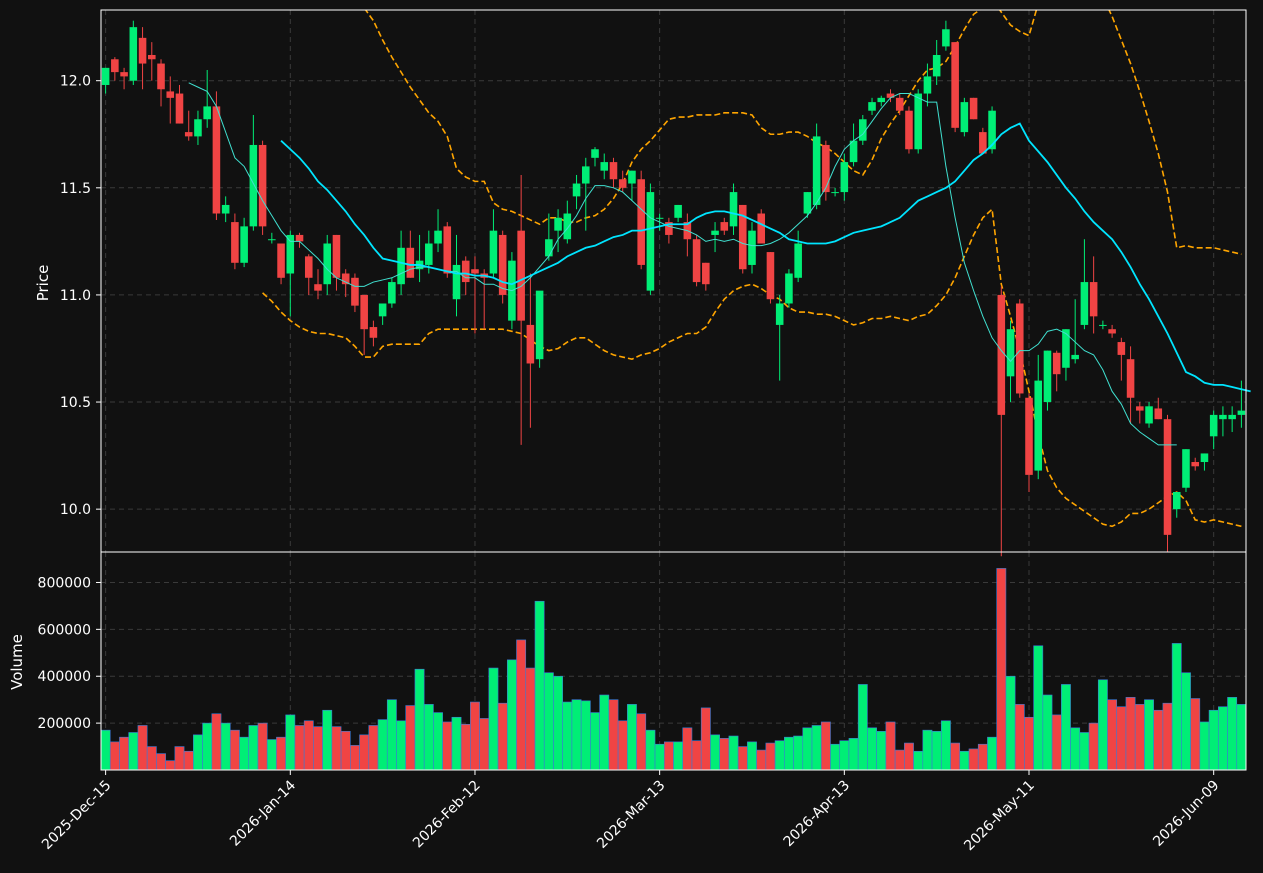  I want to click on price-axis-ticks: 10.0 10.5 11.0 11.5 12.0, so click(80, 296).